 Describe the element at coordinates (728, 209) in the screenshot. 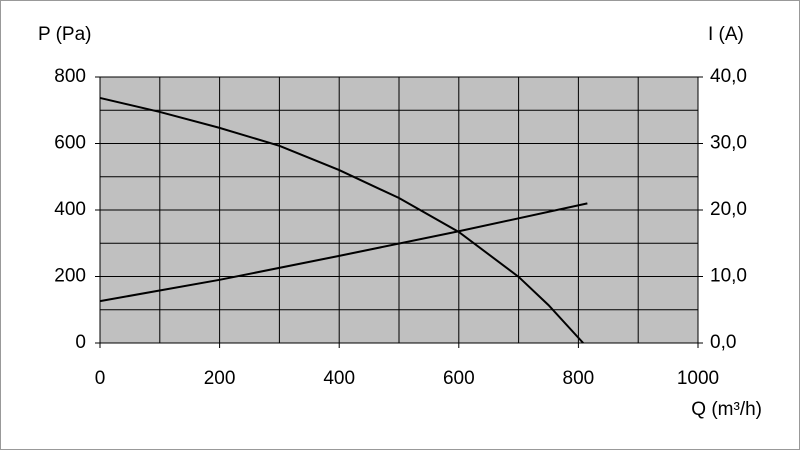

I see `y2-tick-label: 20,0` at that location.